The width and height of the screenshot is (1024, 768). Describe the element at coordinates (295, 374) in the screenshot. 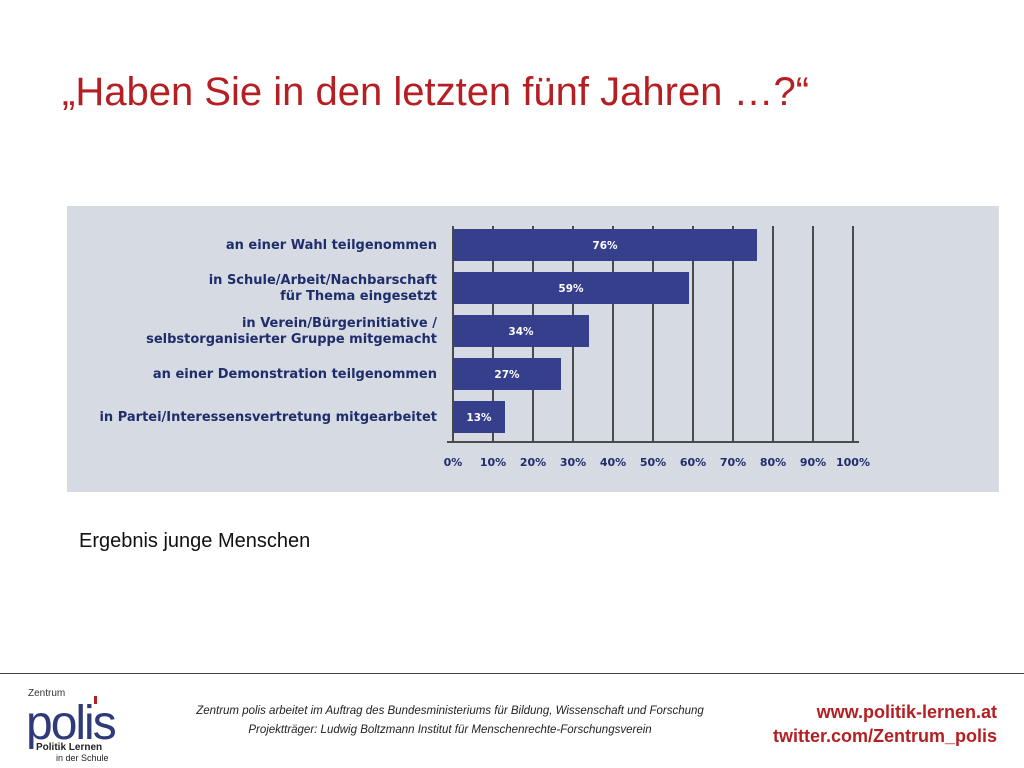

I see `category-label: an einer Demonstration teilgenommen` at that location.